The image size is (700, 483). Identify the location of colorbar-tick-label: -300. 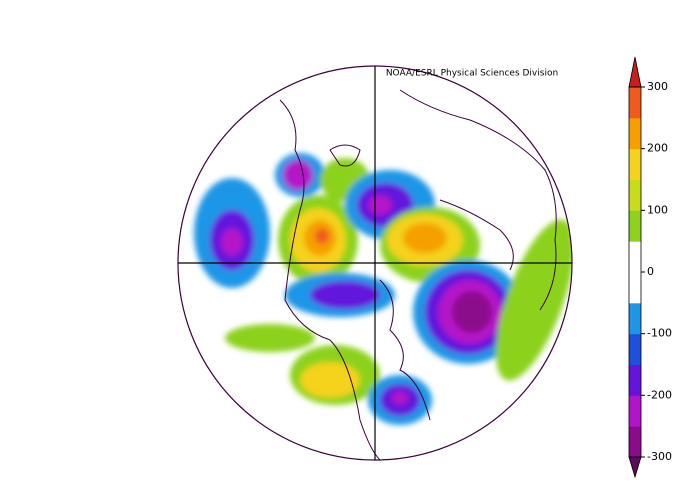
(659, 456).